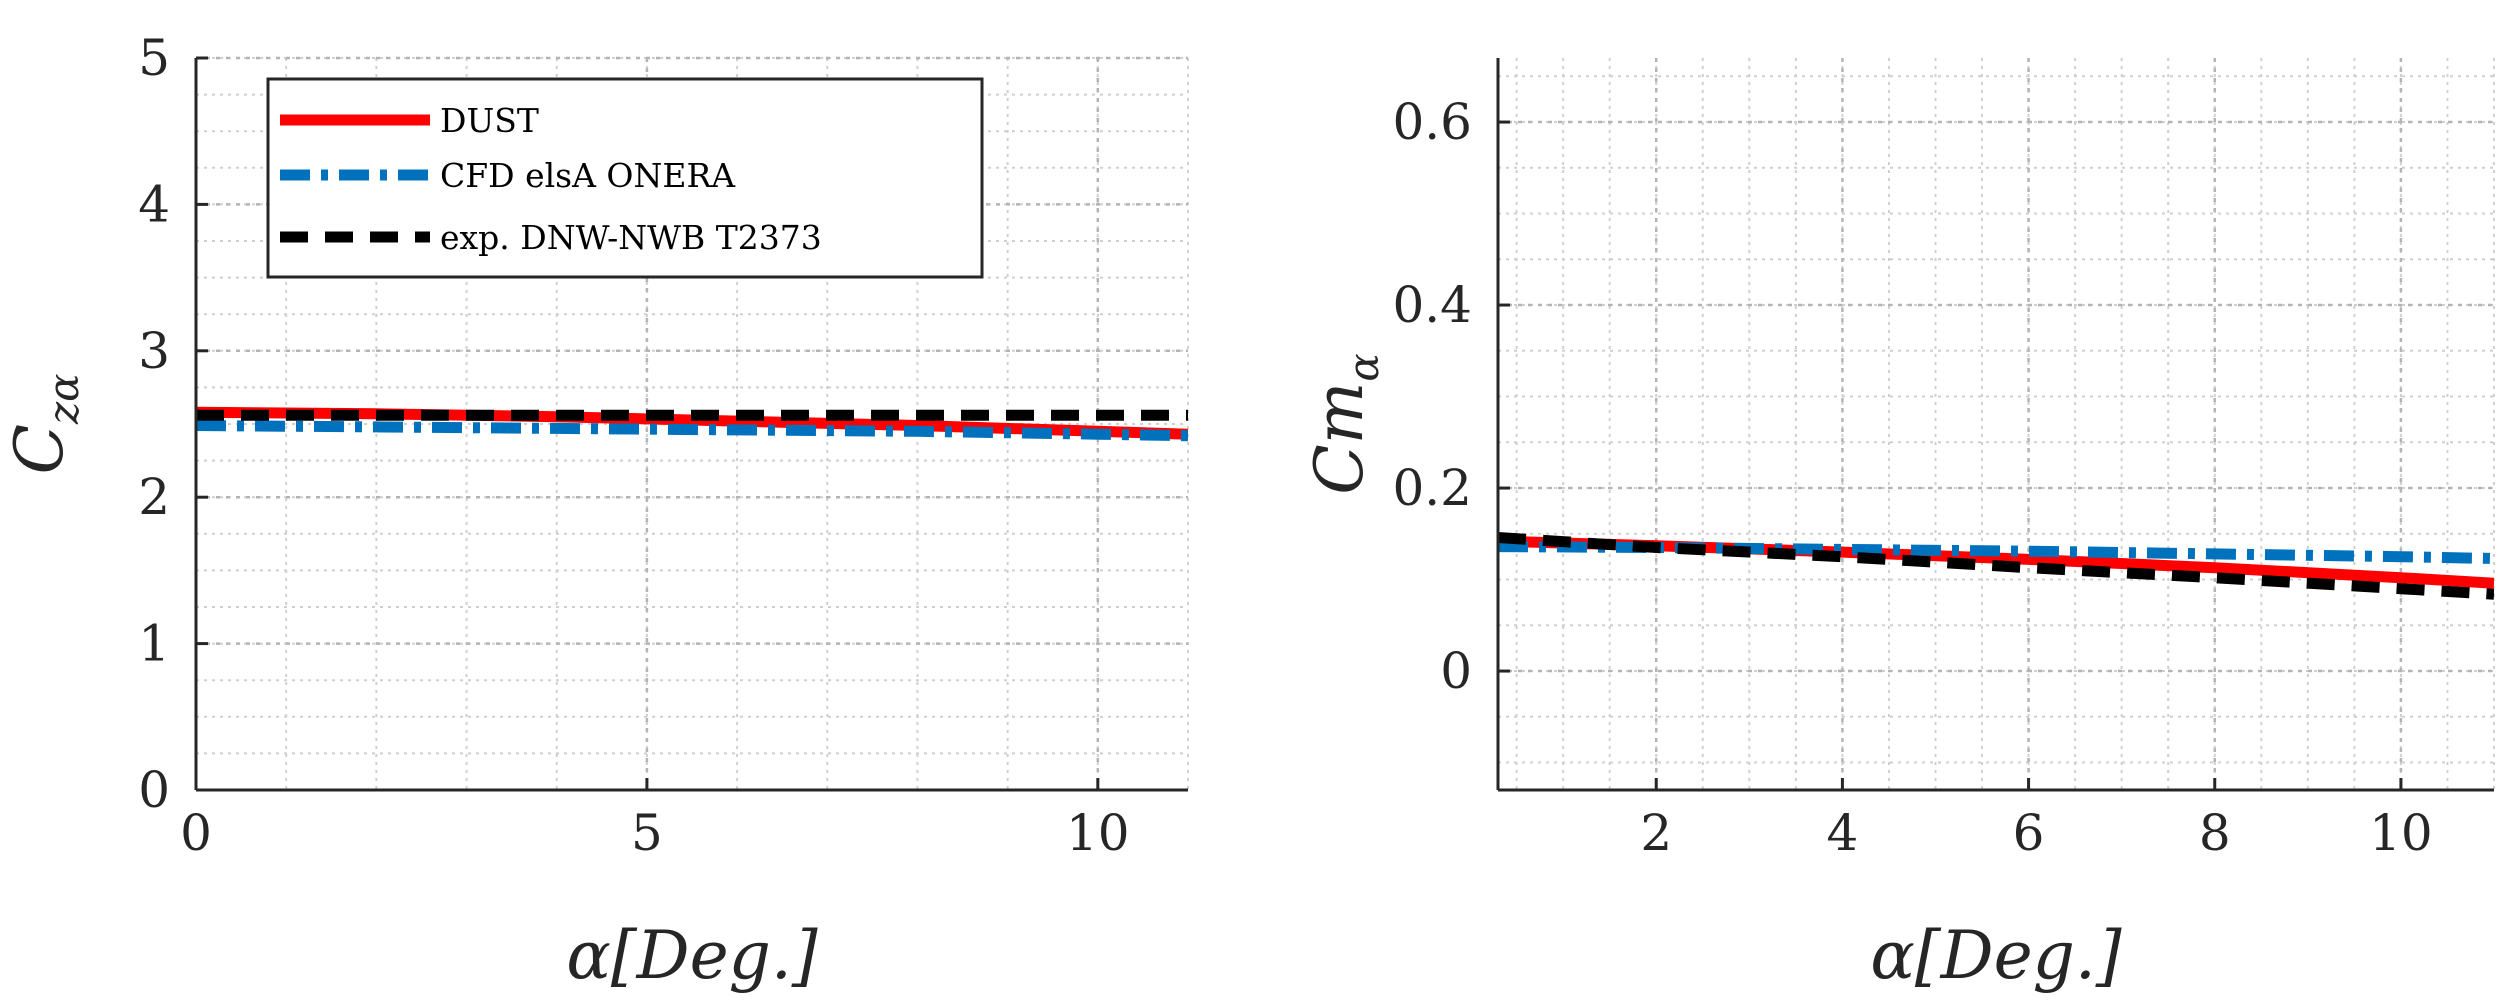 The image size is (2518, 1008). Describe the element at coordinates (1432, 305) in the screenshot. I see `y-tick-label: 0.4` at that location.